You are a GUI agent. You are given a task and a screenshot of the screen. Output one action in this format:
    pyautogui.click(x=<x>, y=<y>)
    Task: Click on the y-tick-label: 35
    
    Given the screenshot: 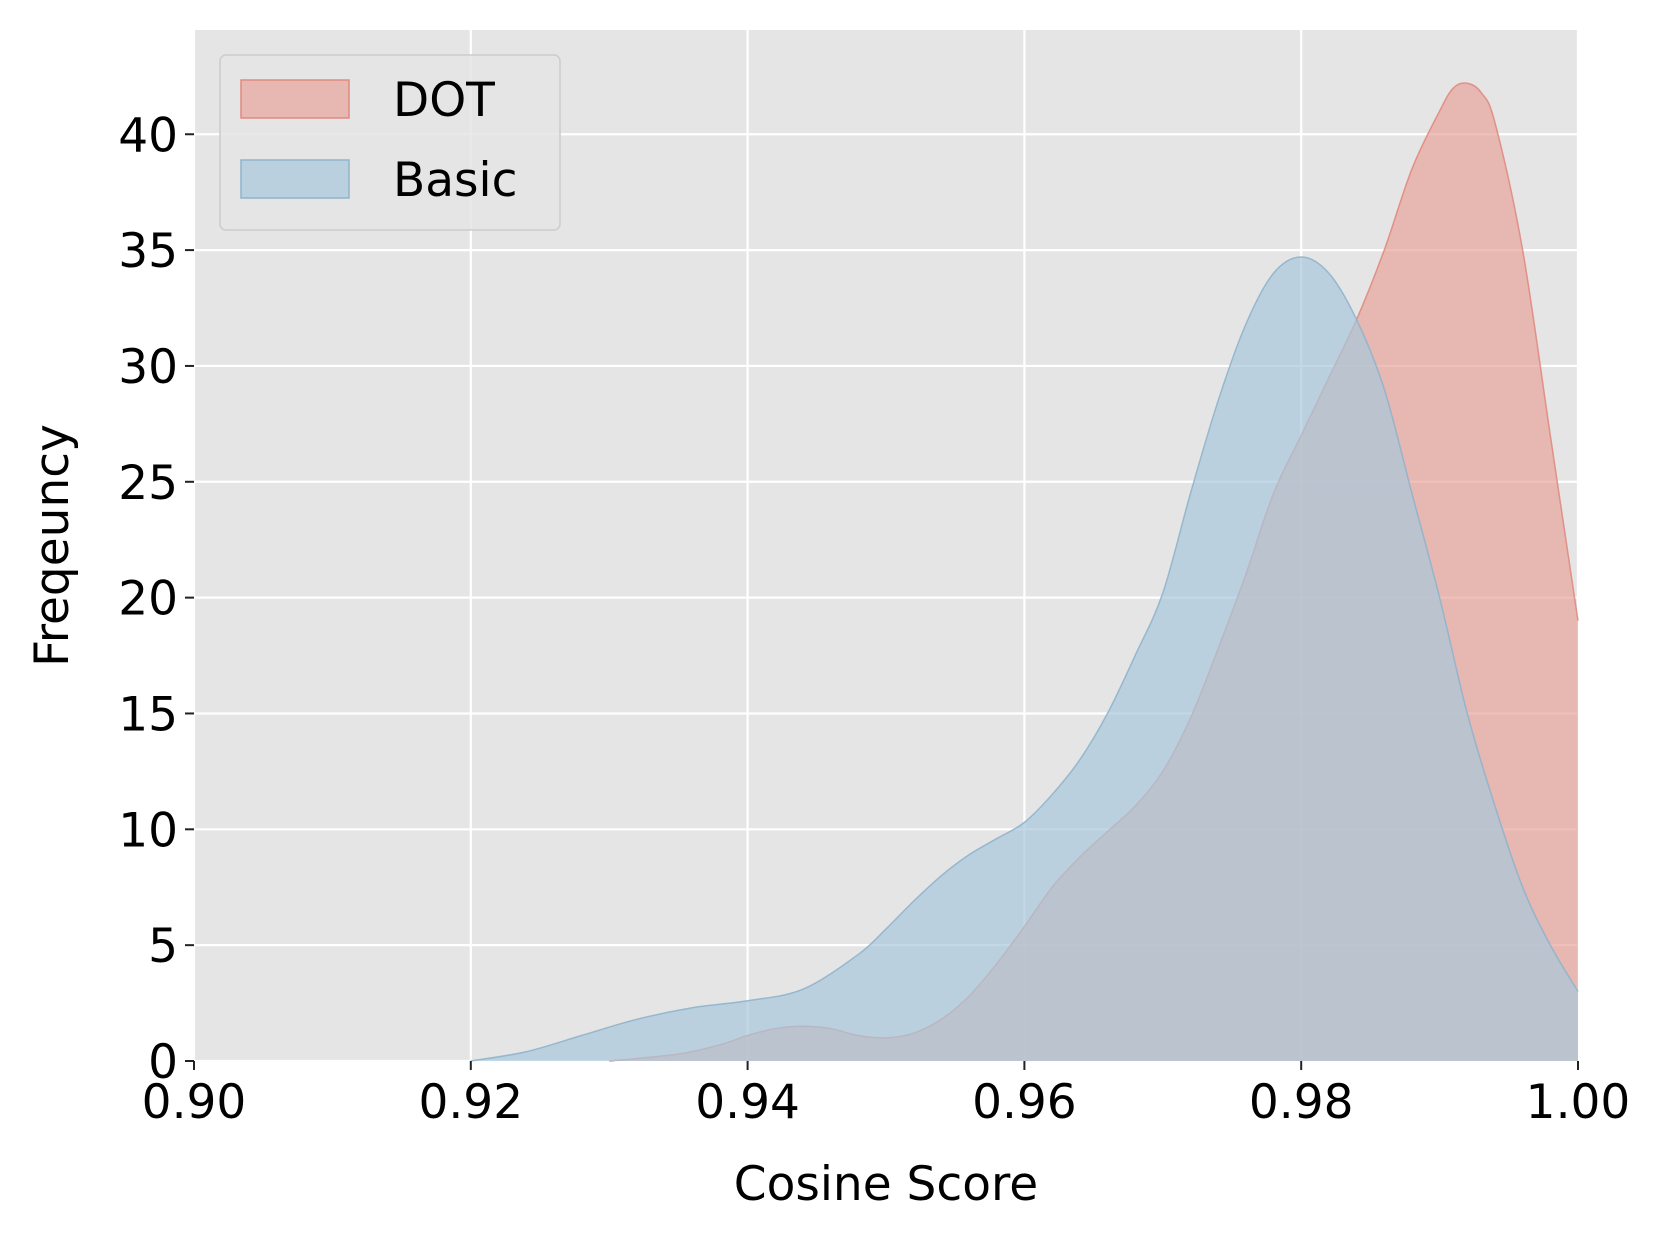 What is the action you would take?
    pyautogui.click(x=148, y=251)
    